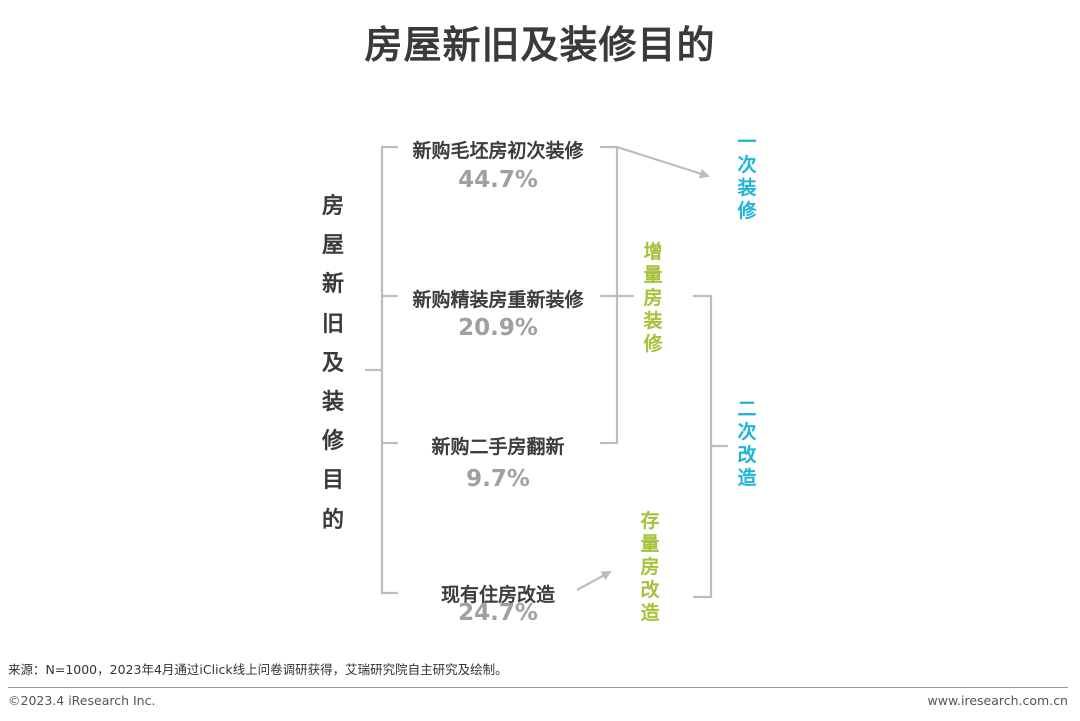 Image resolution: width=1080 pixels, height=721 pixels. What do you see at coordinates (498, 613) in the screenshot?
I see `item-percent-existing: 24.7%` at bounding box center [498, 613].